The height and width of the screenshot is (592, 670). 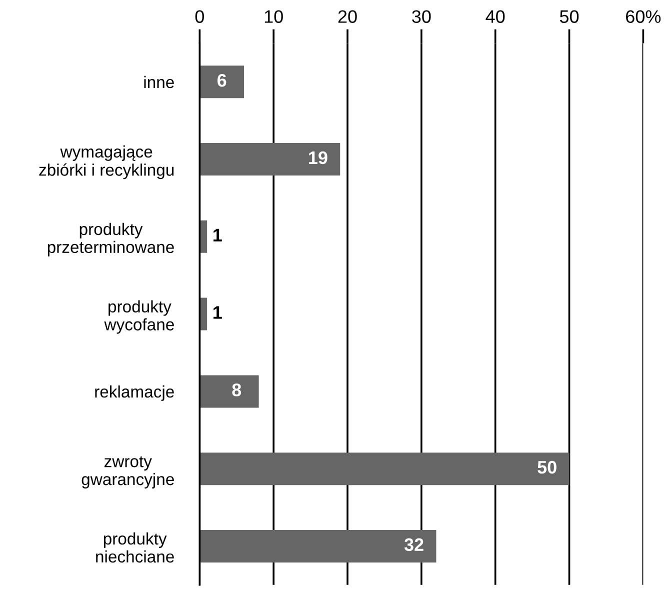 I want to click on y-tick-label: wymagające zbiórki i recyklingu, so click(x=106, y=162).